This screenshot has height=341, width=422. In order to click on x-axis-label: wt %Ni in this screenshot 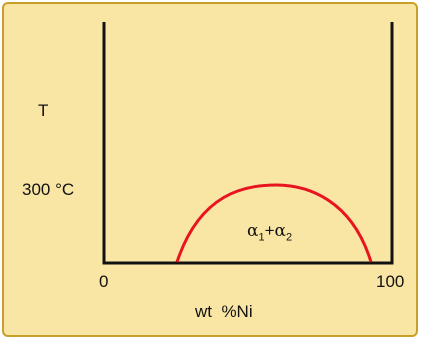, I will do `click(224, 311)`.